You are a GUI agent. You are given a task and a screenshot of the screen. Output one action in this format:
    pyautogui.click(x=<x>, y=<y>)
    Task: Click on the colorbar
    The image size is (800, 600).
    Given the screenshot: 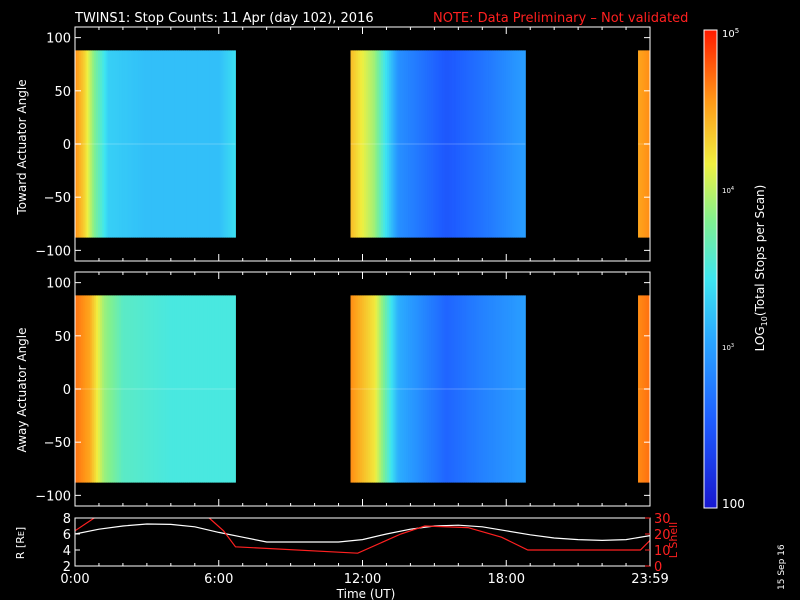 What is the action you would take?
    pyautogui.click(x=710, y=269)
    